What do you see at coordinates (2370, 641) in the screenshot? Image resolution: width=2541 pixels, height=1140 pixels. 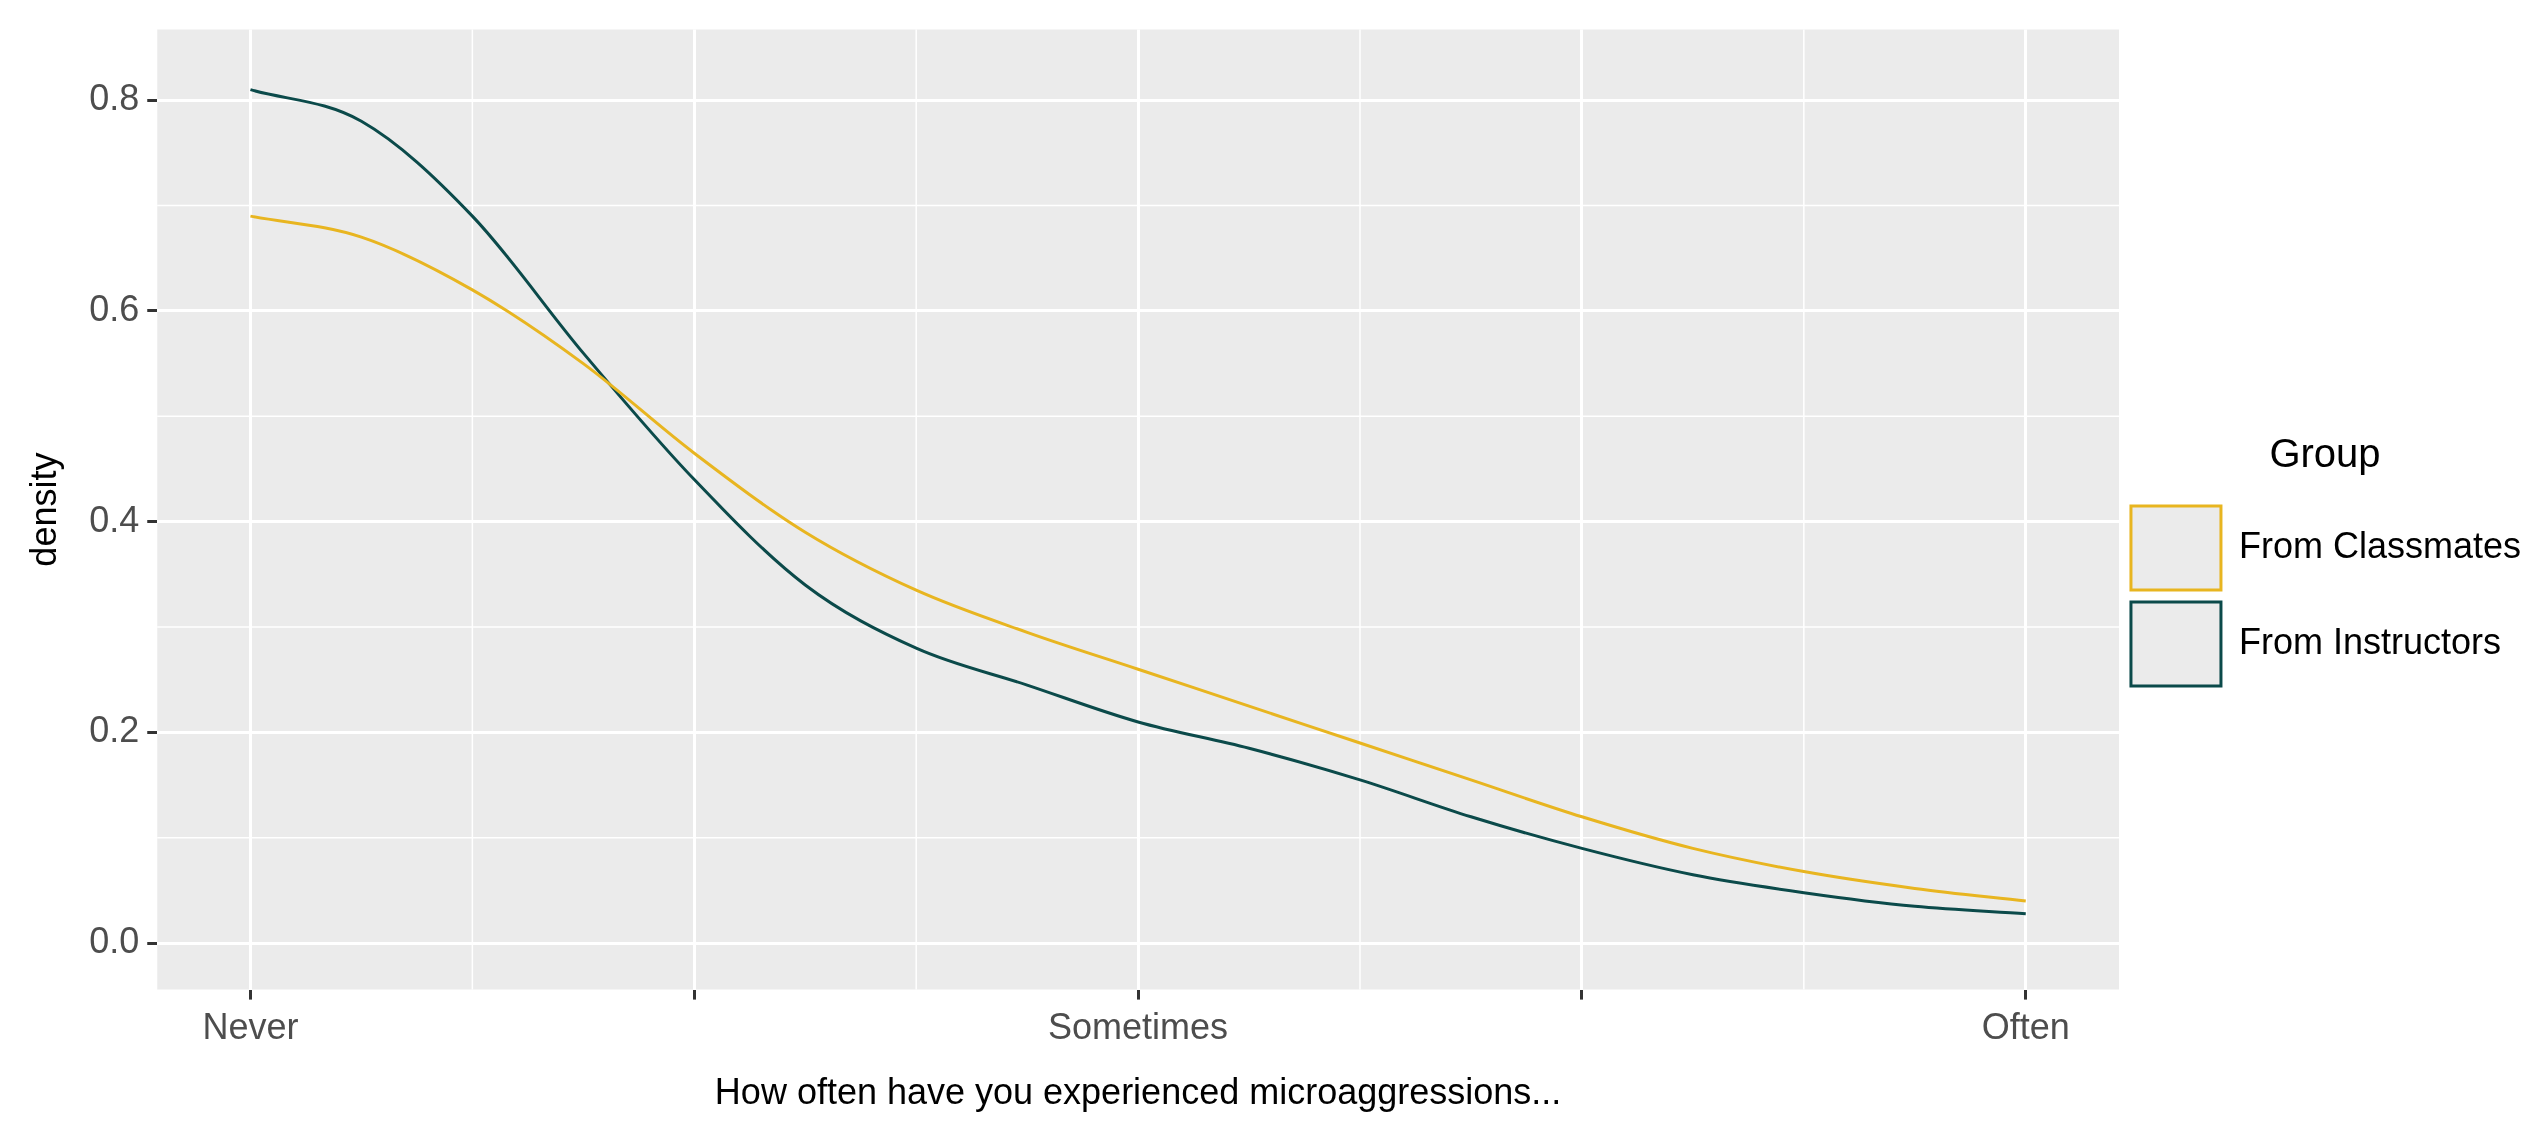 I see `legend-label: From Instructors` at bounding box center [2370, 641].